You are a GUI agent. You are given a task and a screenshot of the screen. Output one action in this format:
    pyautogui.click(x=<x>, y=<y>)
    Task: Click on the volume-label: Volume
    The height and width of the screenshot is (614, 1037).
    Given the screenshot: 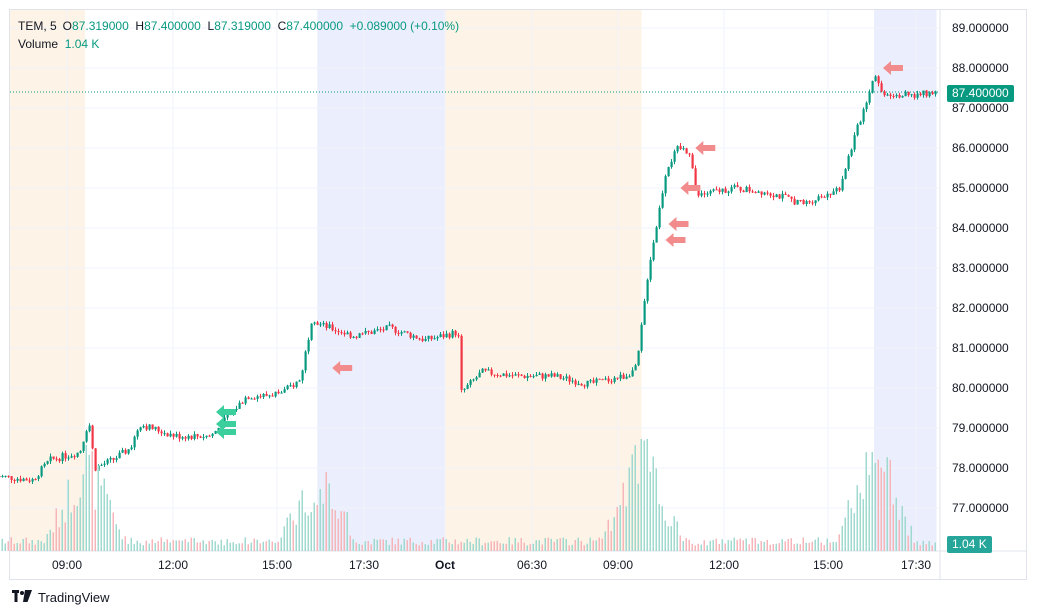 What is the action you would take?
    pyautogui.click(x=38, y=44)
    